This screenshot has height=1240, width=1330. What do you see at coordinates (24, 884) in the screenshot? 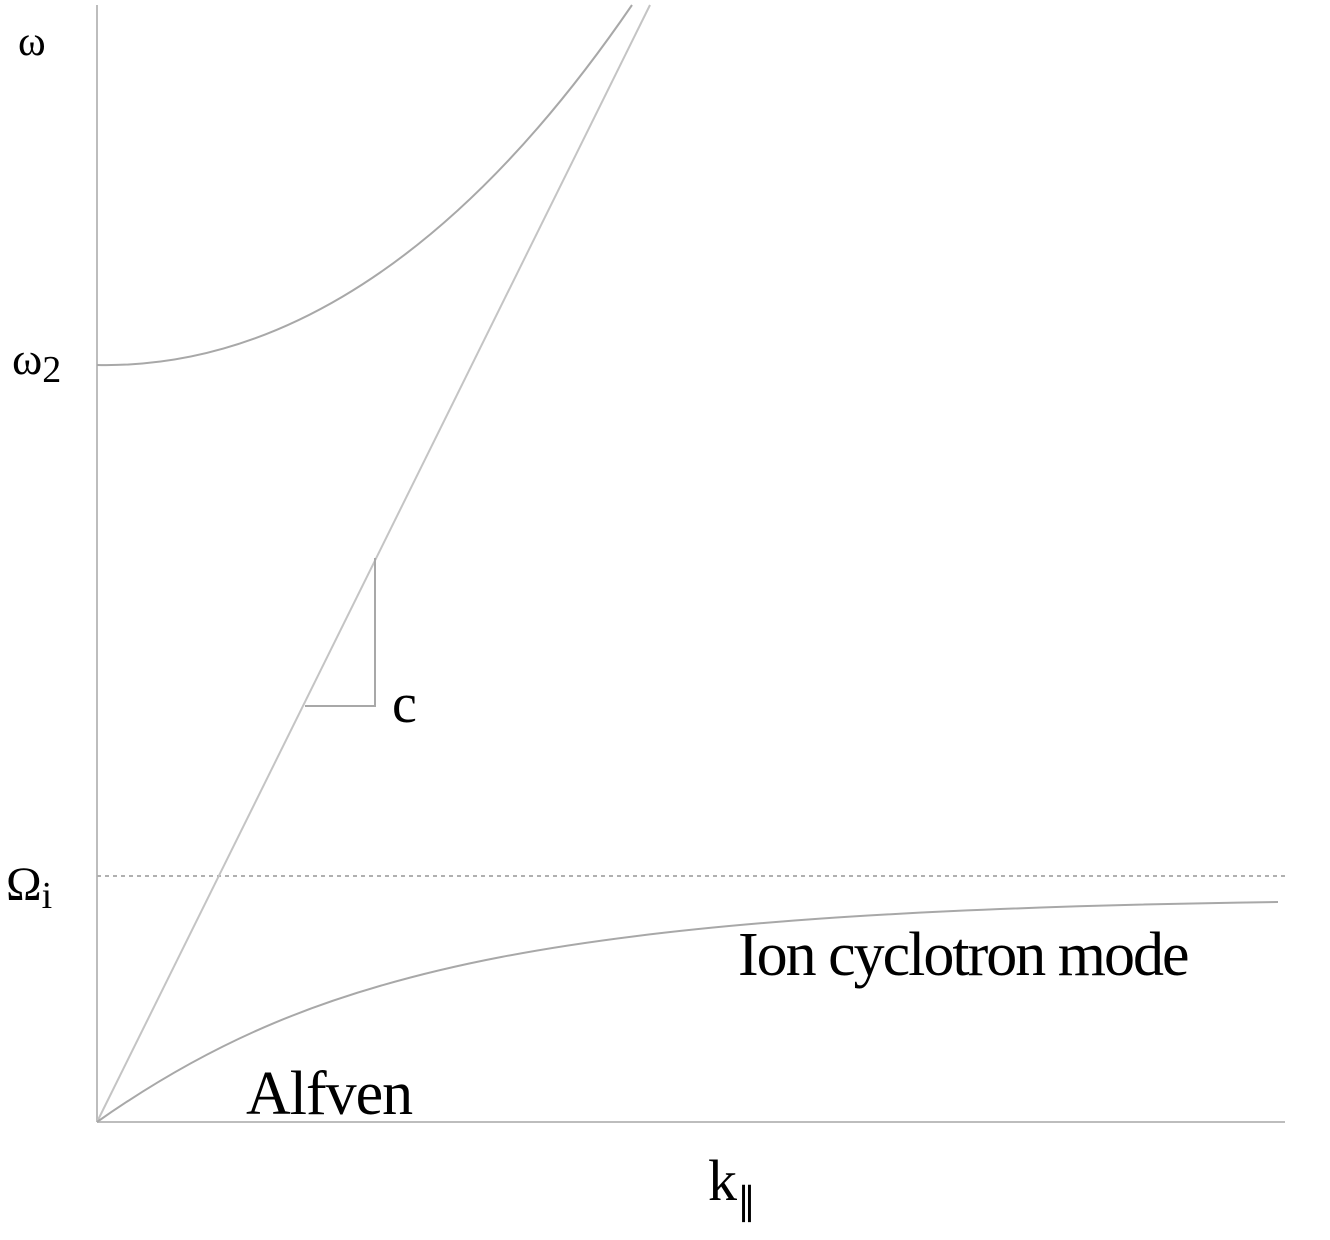
I see `level-symbol: Ω` at bounding box center [24, 884].